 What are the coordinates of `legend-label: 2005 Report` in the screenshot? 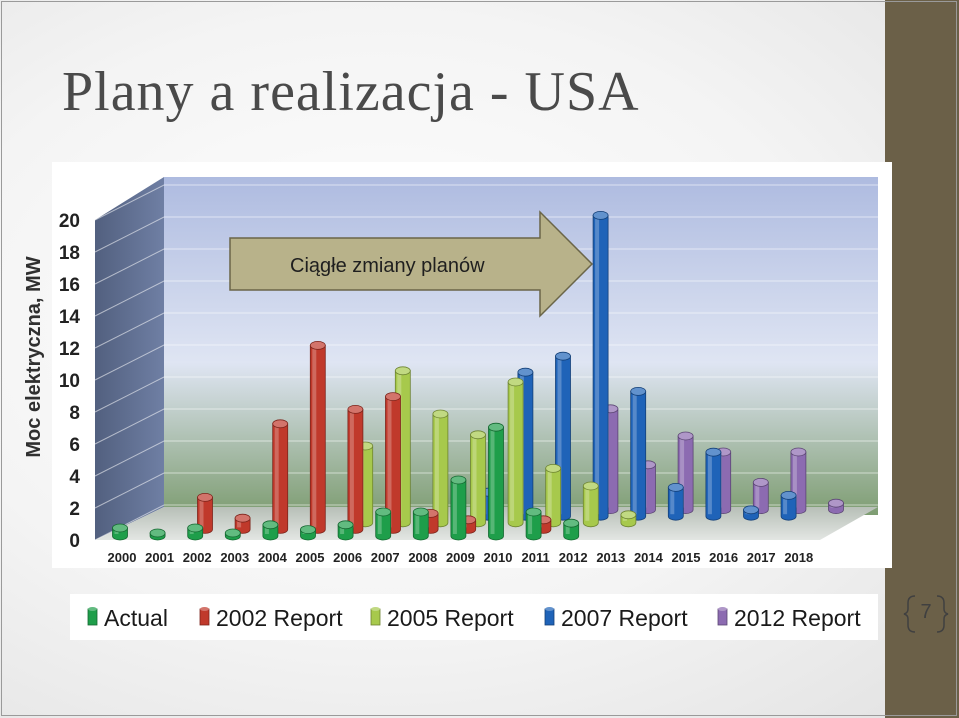 It's located at (450, 618).